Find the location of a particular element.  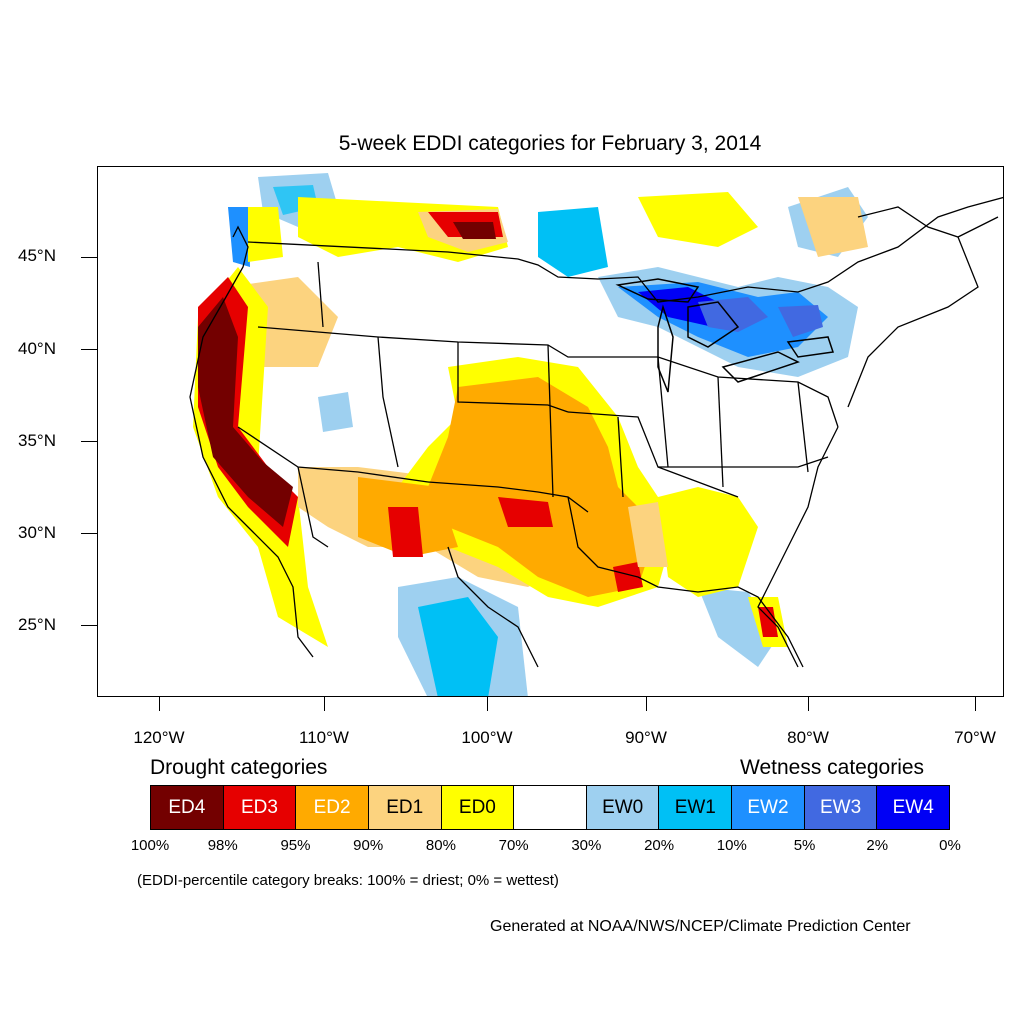

legend-break-label: 30% is located at coordinates (586, 845).